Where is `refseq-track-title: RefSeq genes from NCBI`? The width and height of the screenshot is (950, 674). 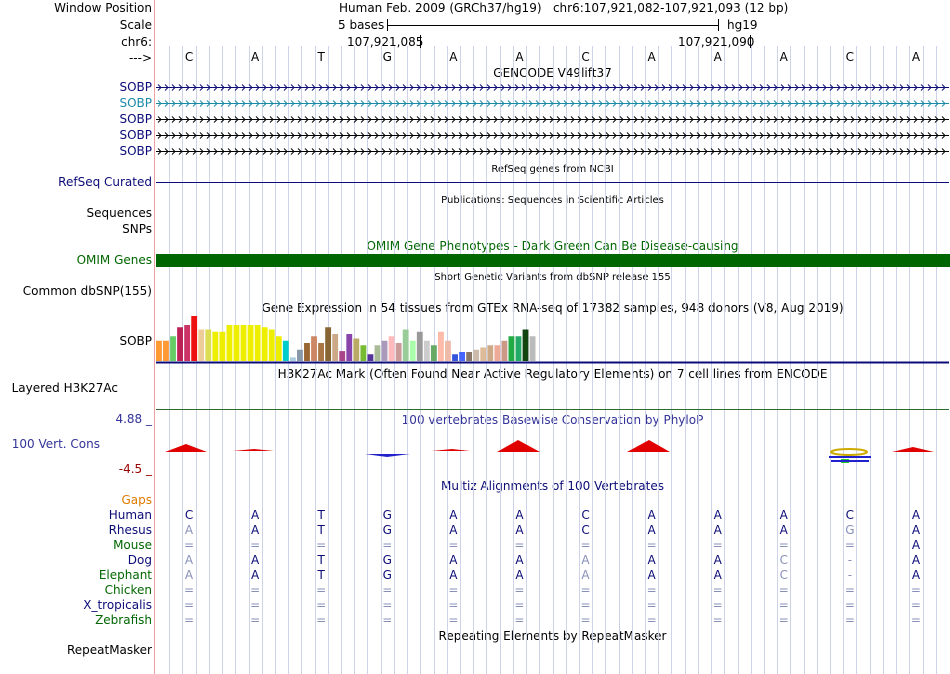 refseq-track-title: RefSeq genes from NCBI is located at coordinates (552, 169).